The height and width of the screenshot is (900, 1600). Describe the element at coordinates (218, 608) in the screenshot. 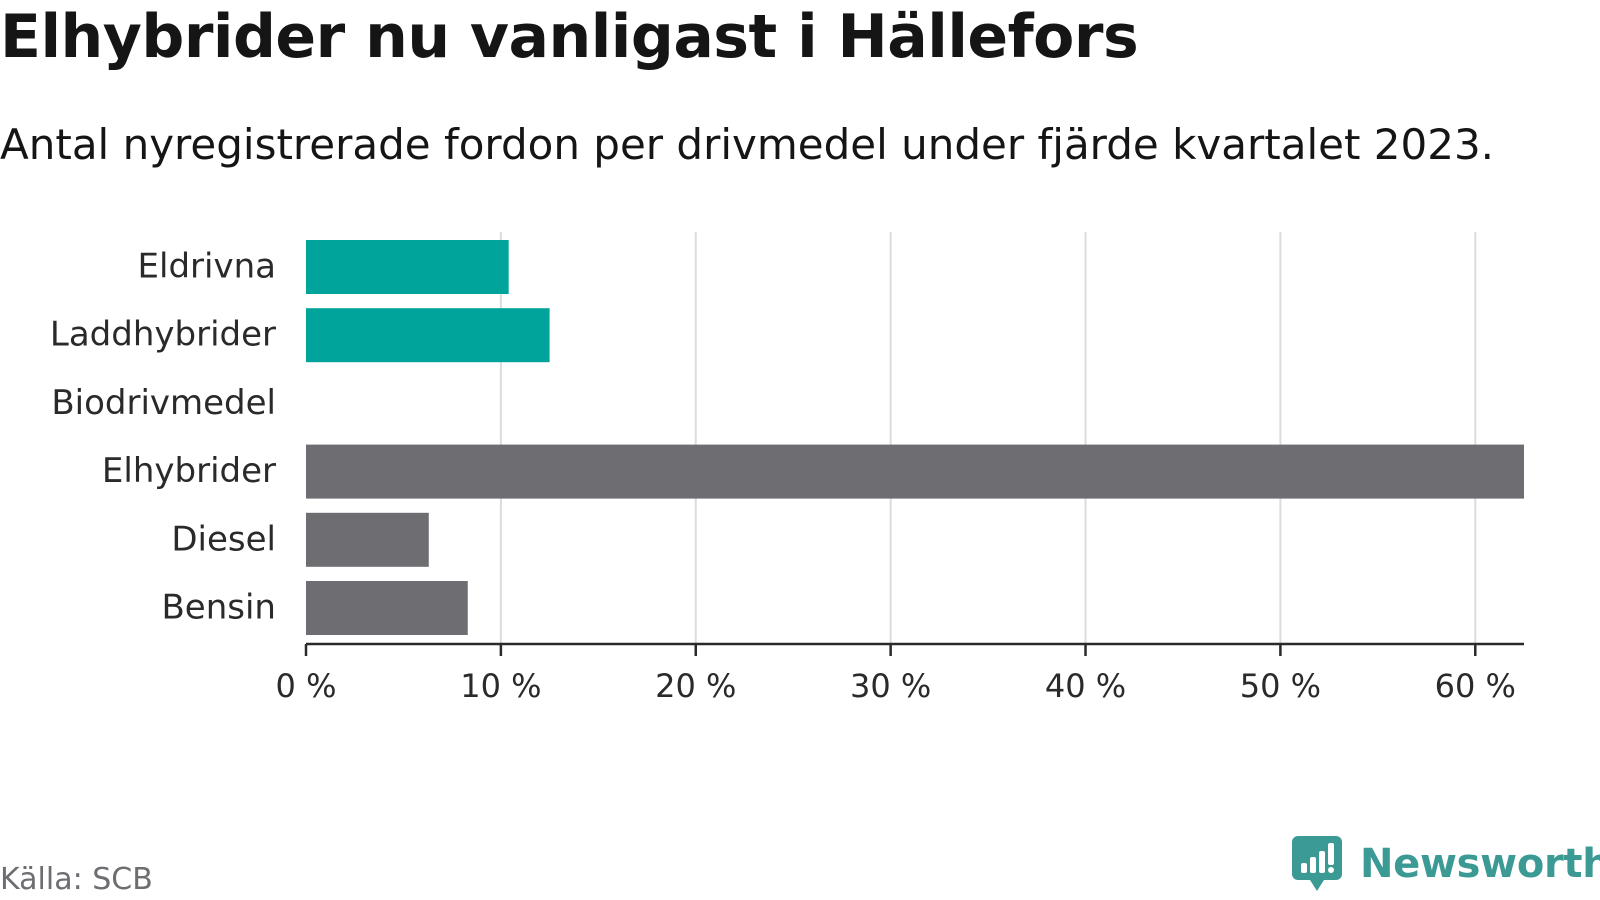

I see `category-label: Bensin` at that location.